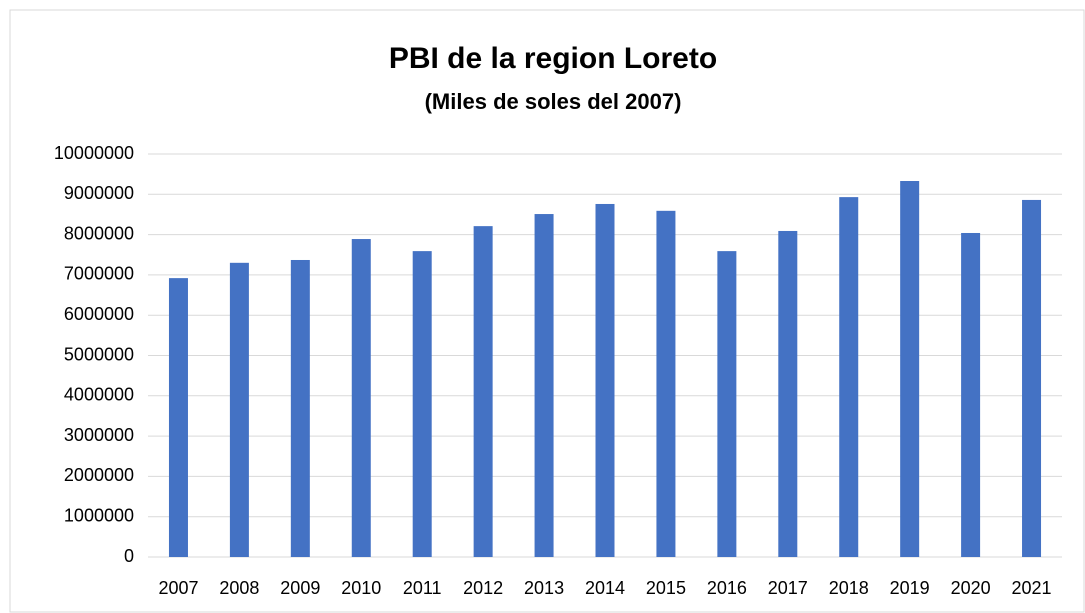  I want to click on y-tick-label: 8000000, so click(99, 233).